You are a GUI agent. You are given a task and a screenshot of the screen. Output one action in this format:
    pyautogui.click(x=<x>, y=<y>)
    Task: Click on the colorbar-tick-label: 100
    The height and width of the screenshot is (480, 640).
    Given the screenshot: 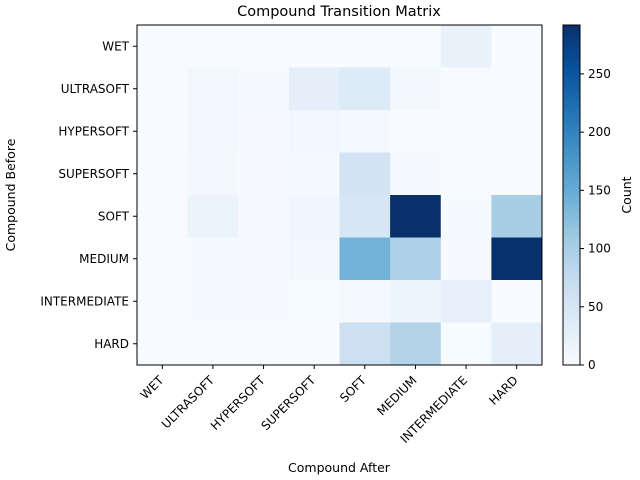 What is the action you would take?
    pyautogui.click(x=599, y=249)
    